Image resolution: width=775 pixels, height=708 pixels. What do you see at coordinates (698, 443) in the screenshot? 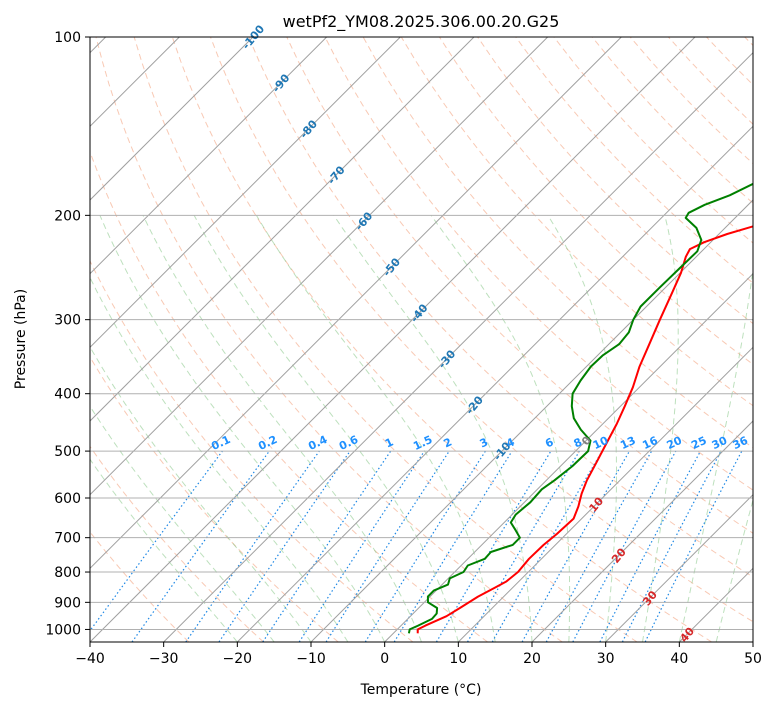
I see `mixing-ratio-label: 25` at bounding box center [698, 443].